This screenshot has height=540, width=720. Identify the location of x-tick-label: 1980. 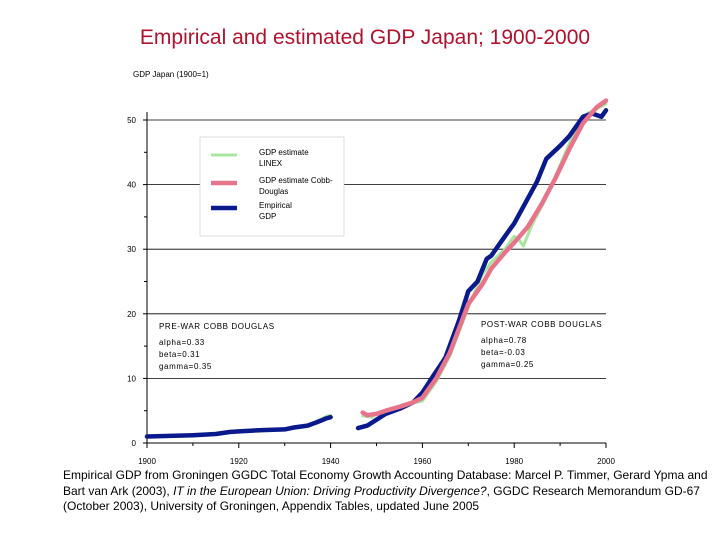
(514, 461).